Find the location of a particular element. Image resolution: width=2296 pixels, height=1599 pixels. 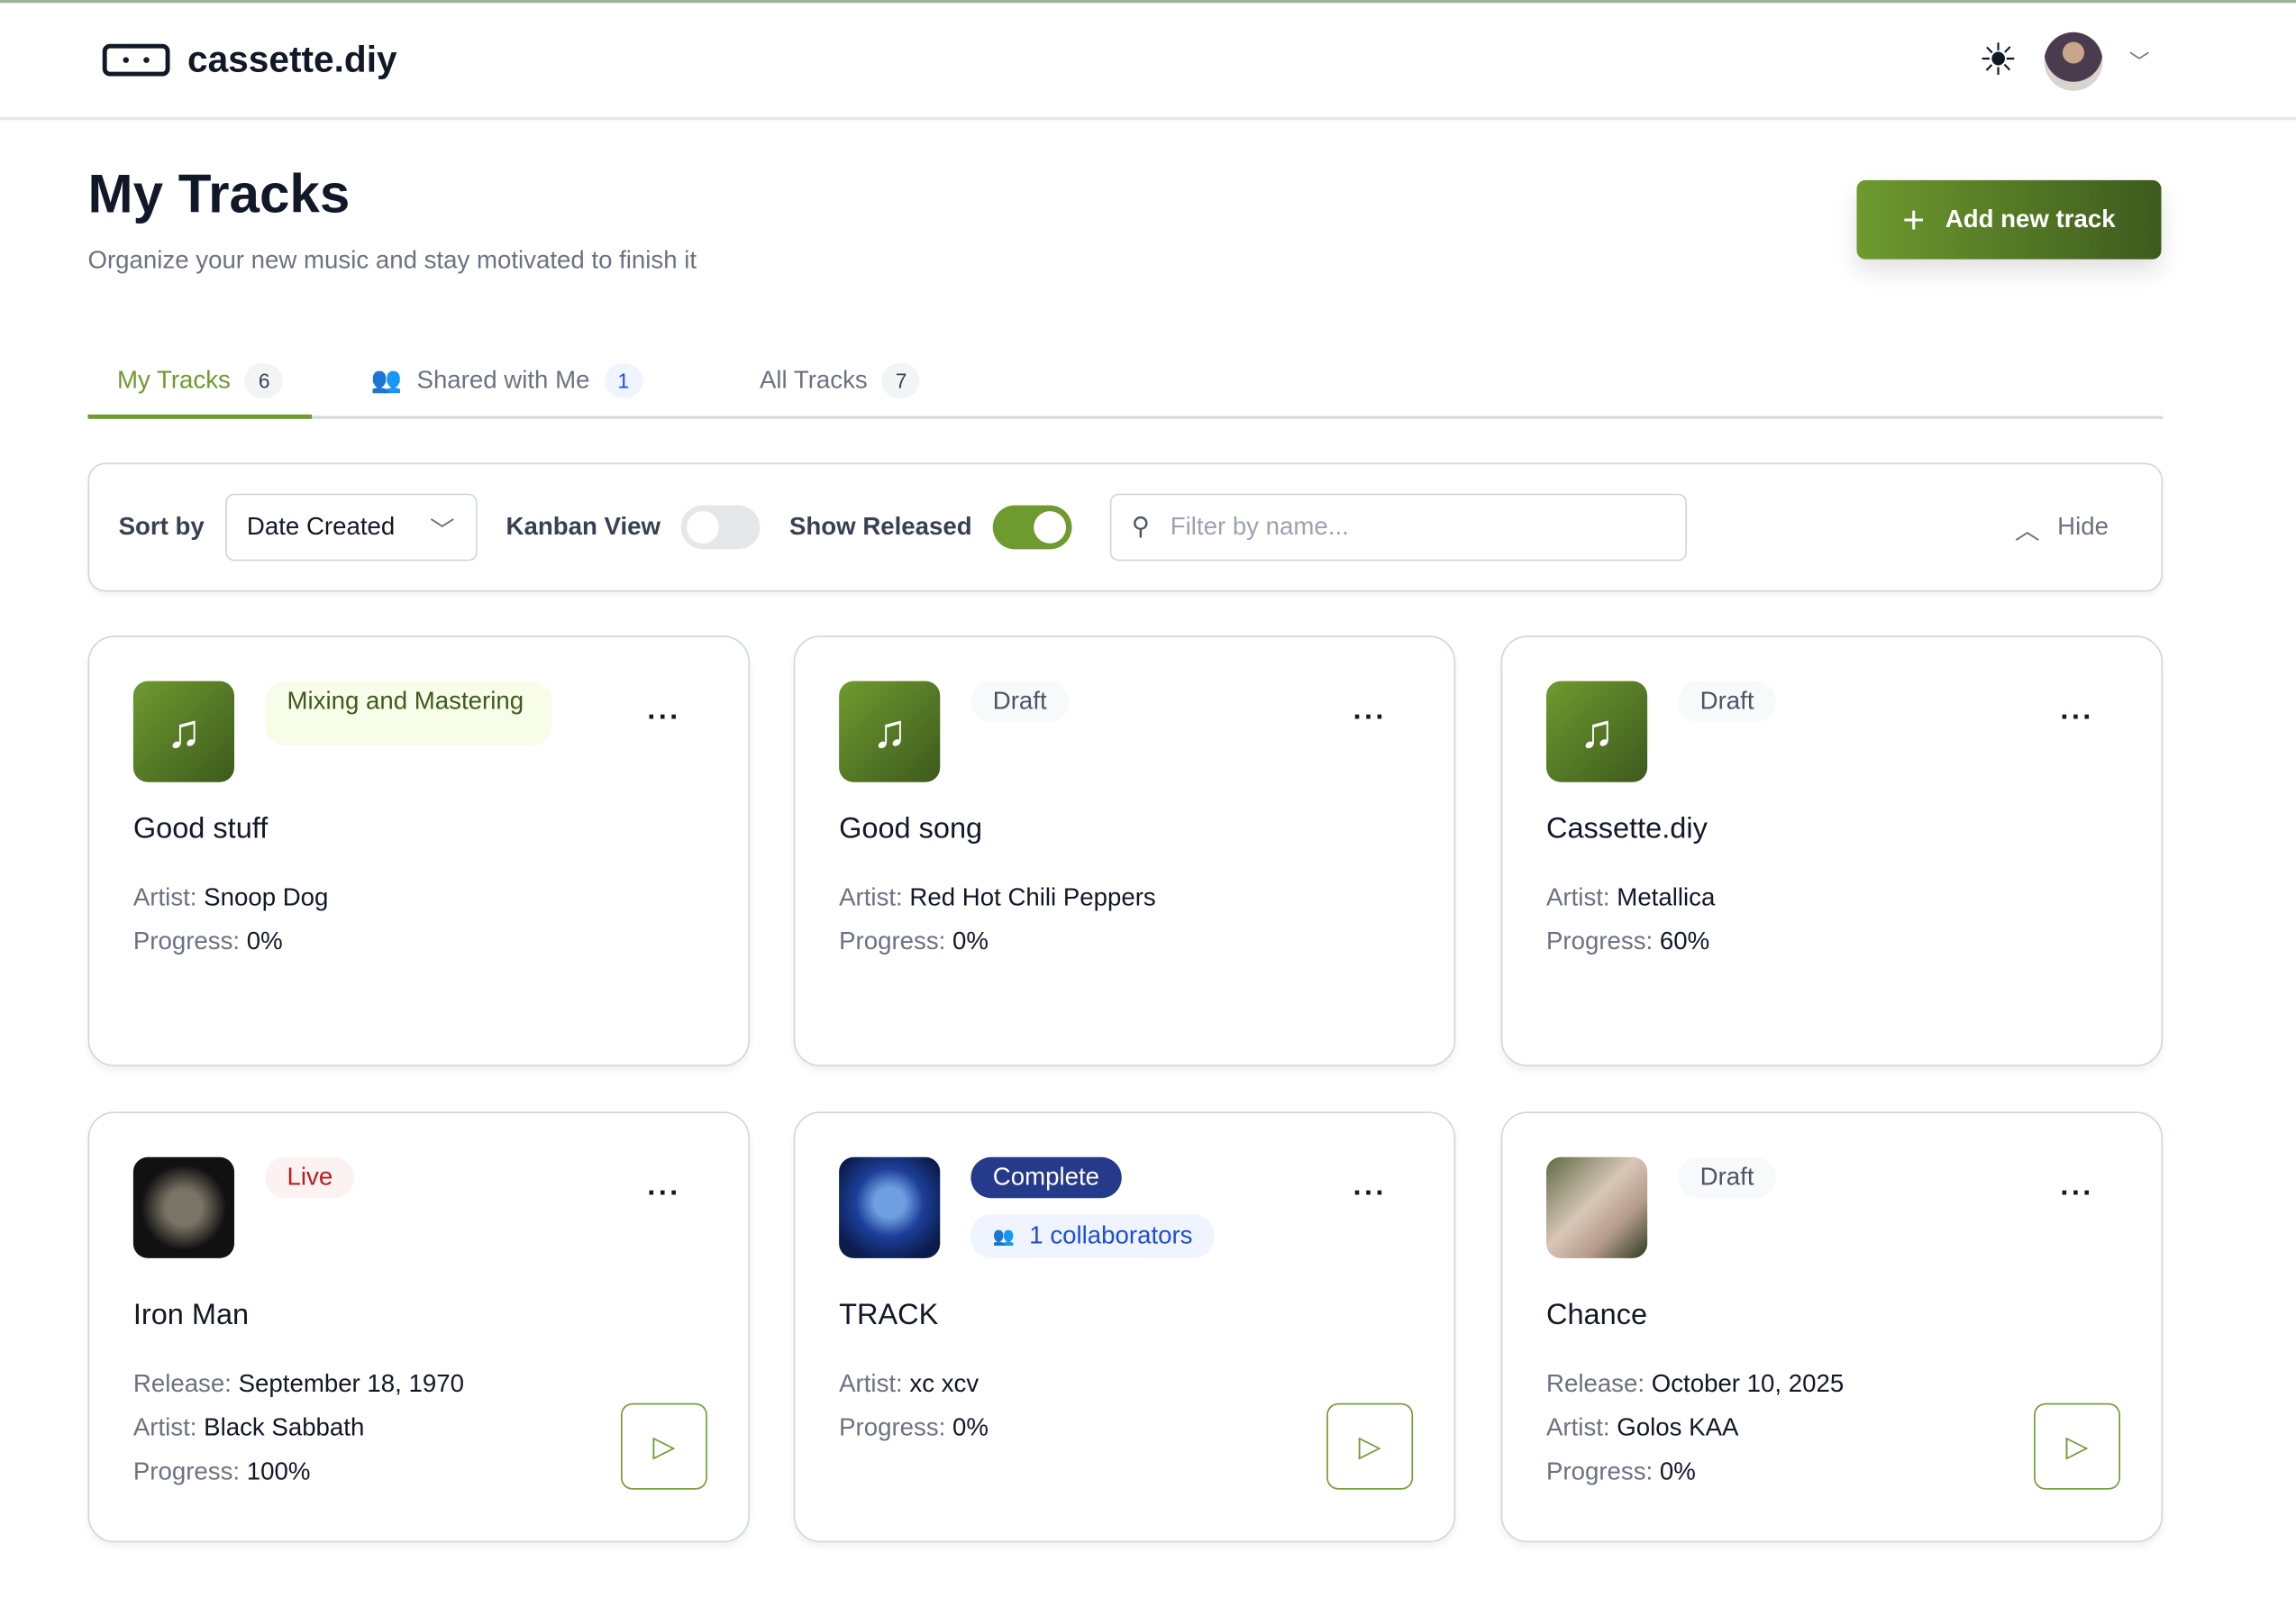

add-new-track-button: + Add new track is located at coordinates (2009, 219).